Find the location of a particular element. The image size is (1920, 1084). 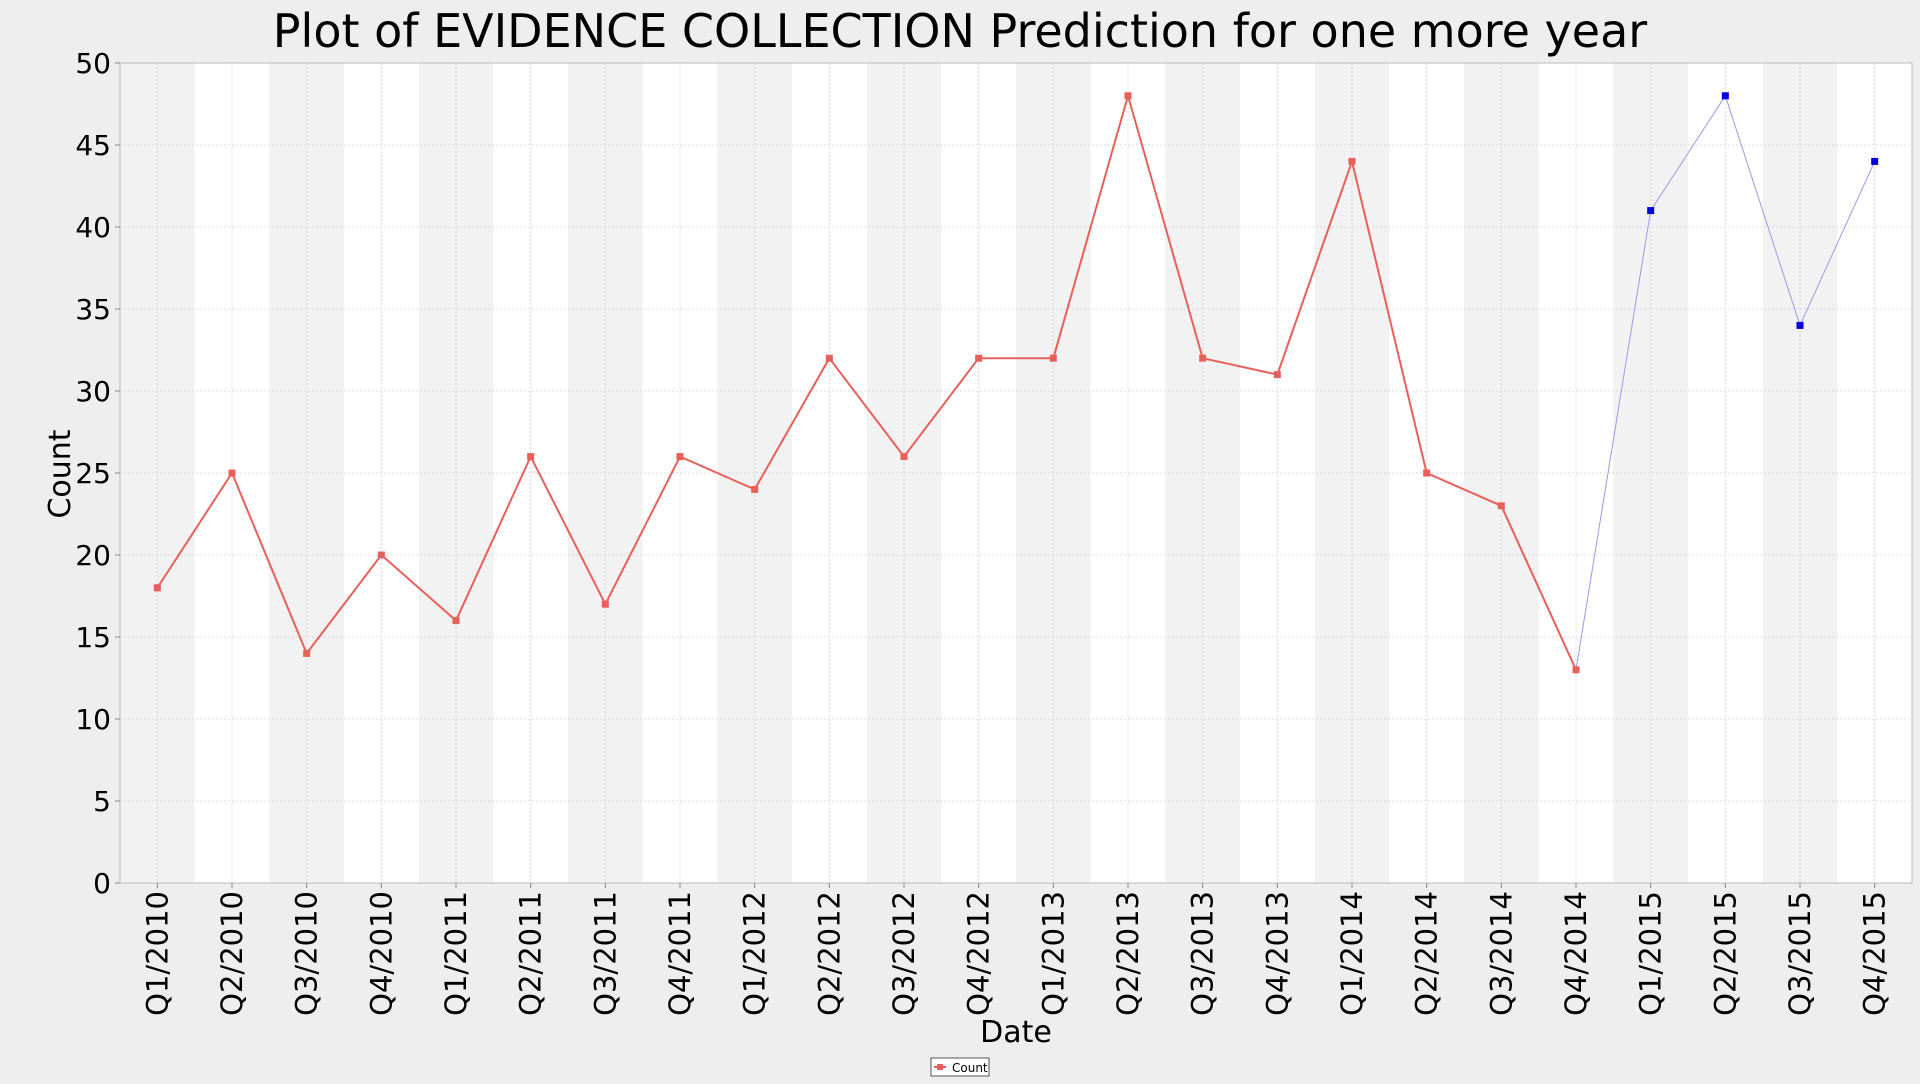

x-tick-label: Q4/2011 is located at coordinates (680, 953).